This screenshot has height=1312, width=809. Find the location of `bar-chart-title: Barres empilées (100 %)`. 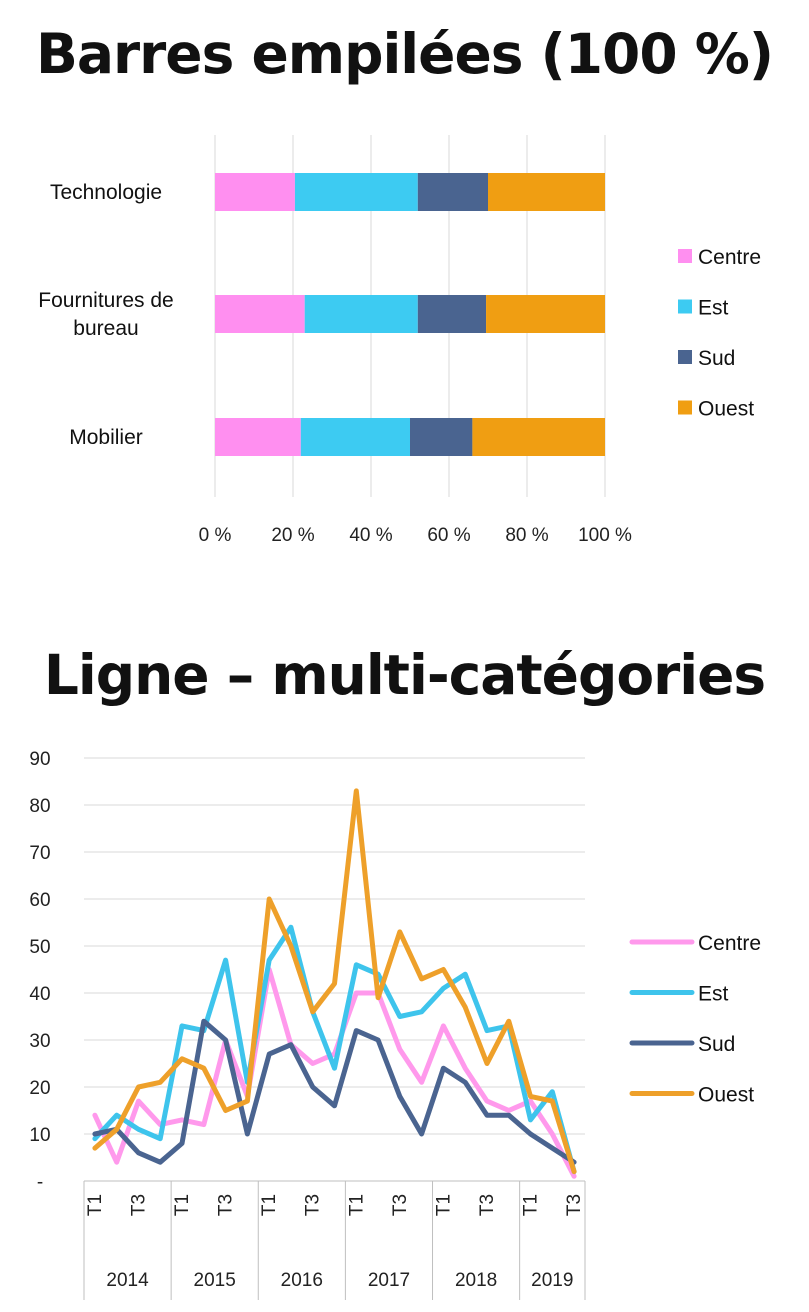

bar-chart-title: Barres empilées (100 %) is located at coordinates (405, 54).